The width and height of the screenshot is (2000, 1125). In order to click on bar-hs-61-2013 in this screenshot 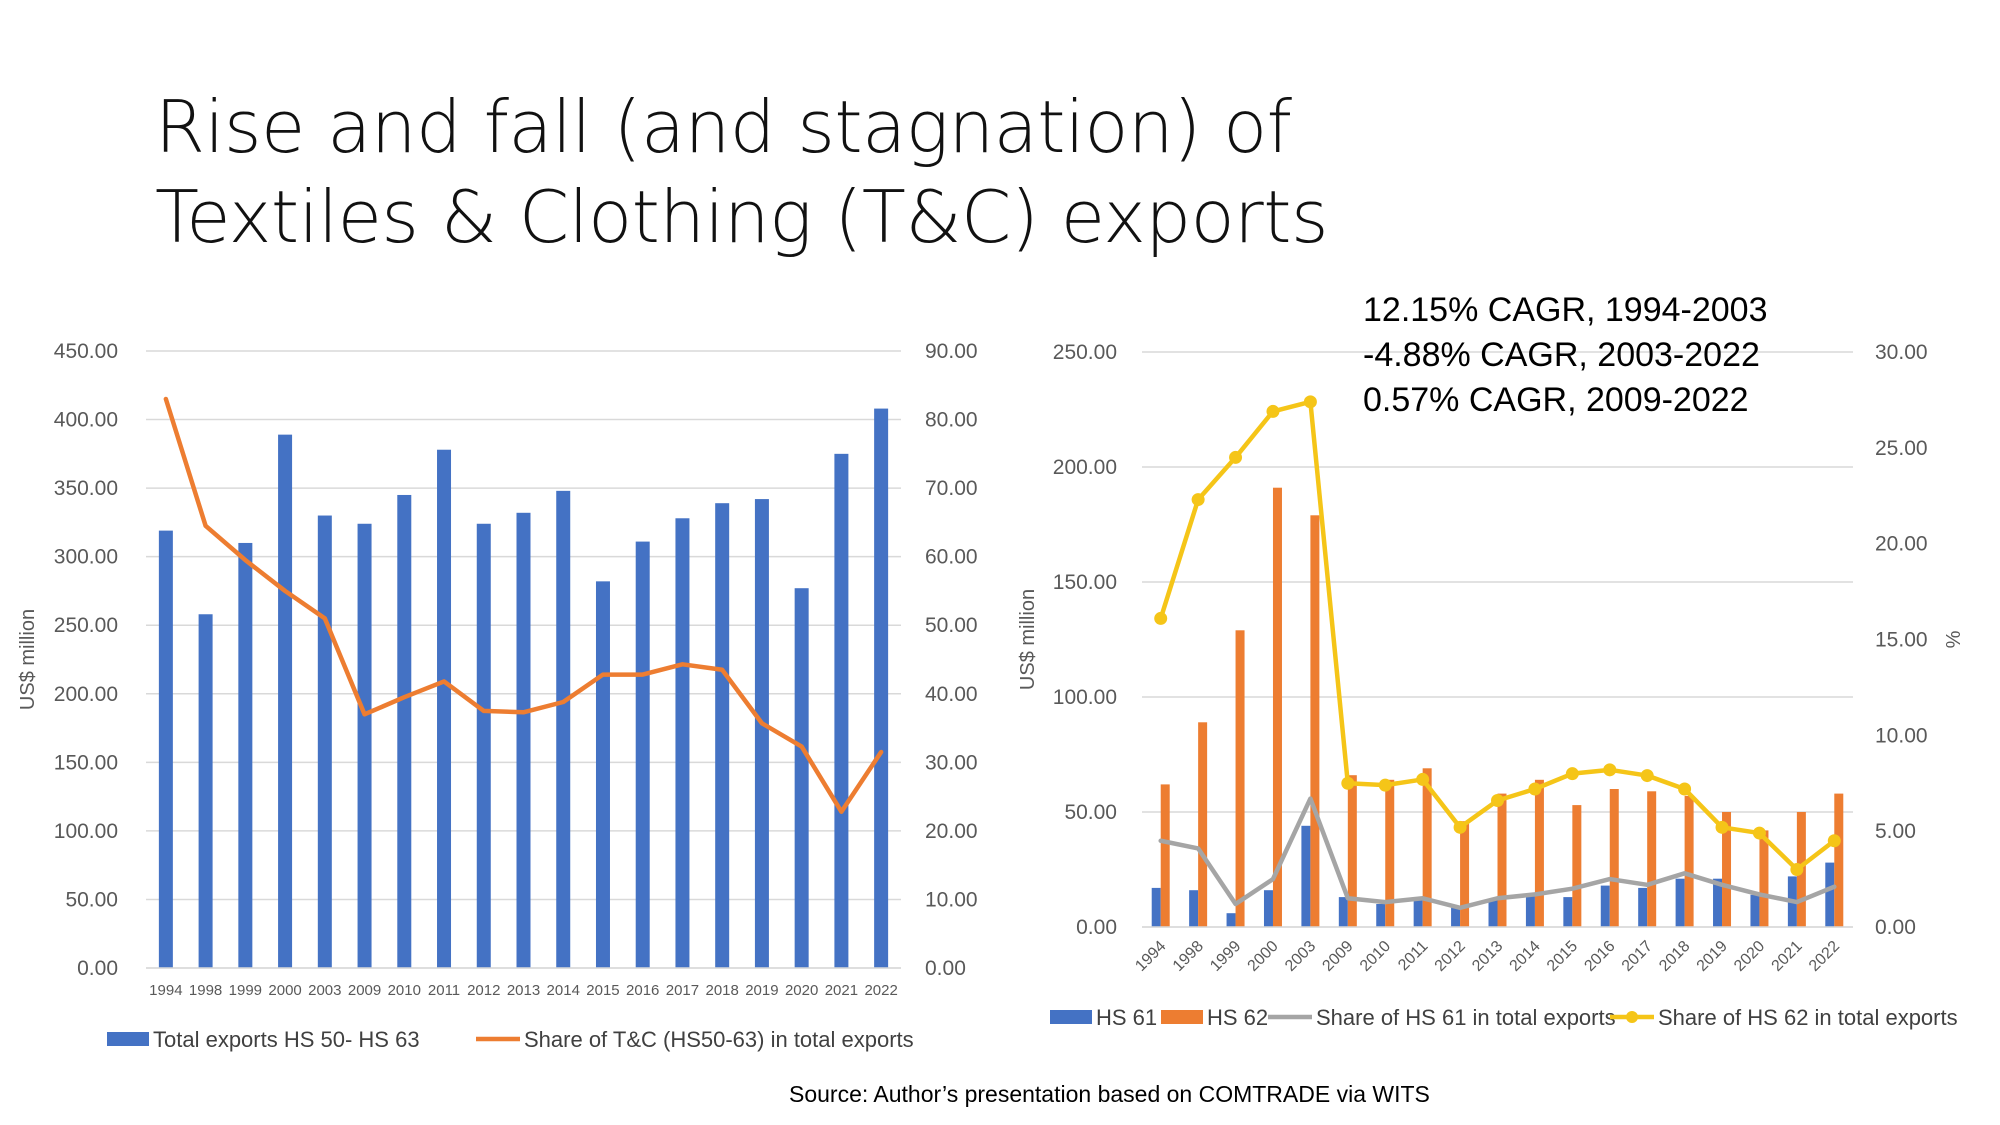, I will do `click(1493, 913)`.